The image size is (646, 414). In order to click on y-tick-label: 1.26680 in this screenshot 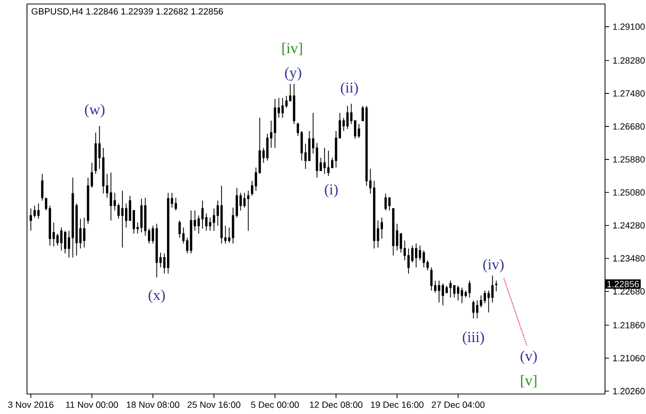, I will do `click(629, 126)`.